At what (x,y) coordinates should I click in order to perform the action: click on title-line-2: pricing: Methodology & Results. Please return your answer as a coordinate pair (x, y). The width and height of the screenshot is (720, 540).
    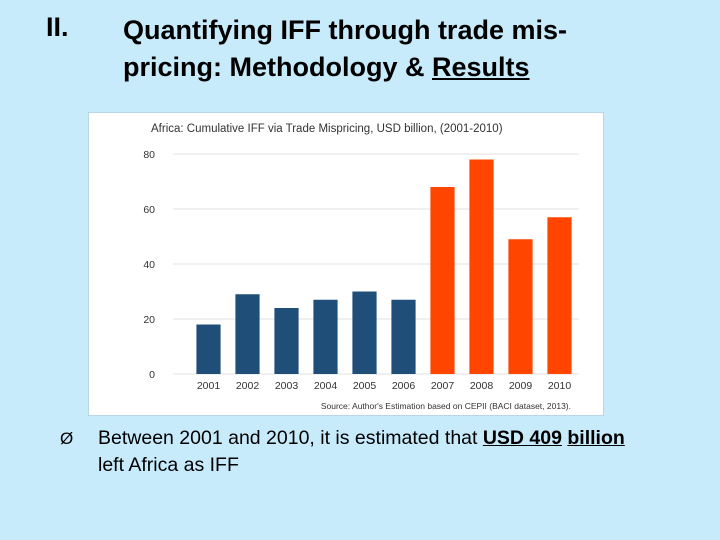
    Looking at the image, I should click on (383, 67).